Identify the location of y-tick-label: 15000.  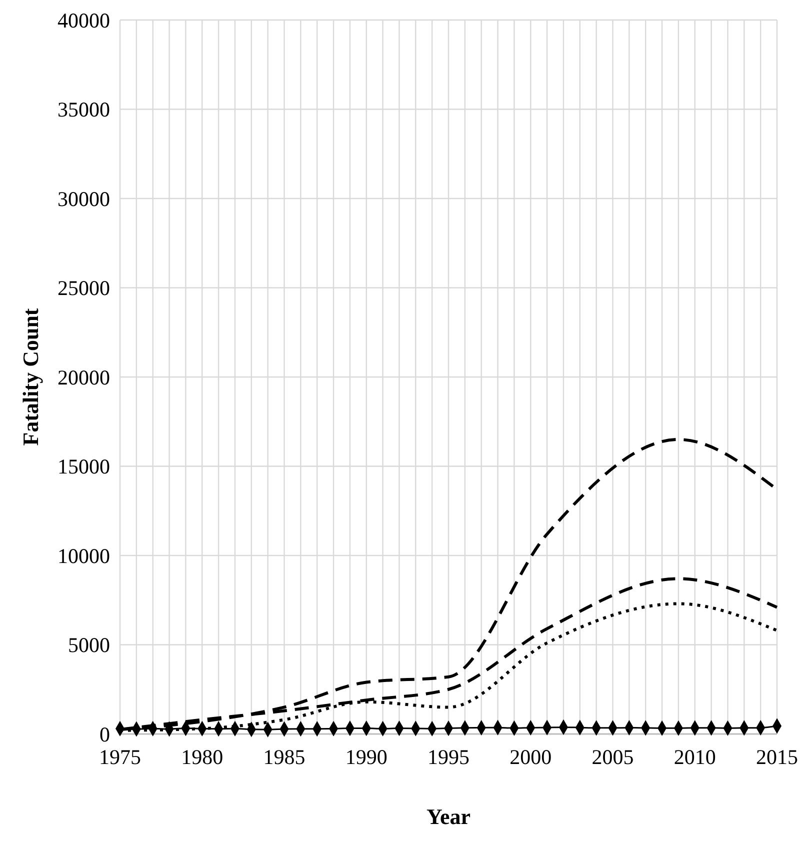
(84, 466).